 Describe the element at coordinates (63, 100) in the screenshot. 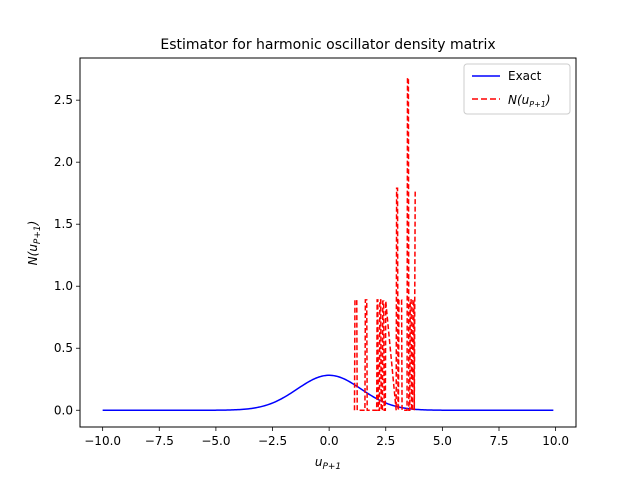

I see `y-tick-label: 2.5` at that location.